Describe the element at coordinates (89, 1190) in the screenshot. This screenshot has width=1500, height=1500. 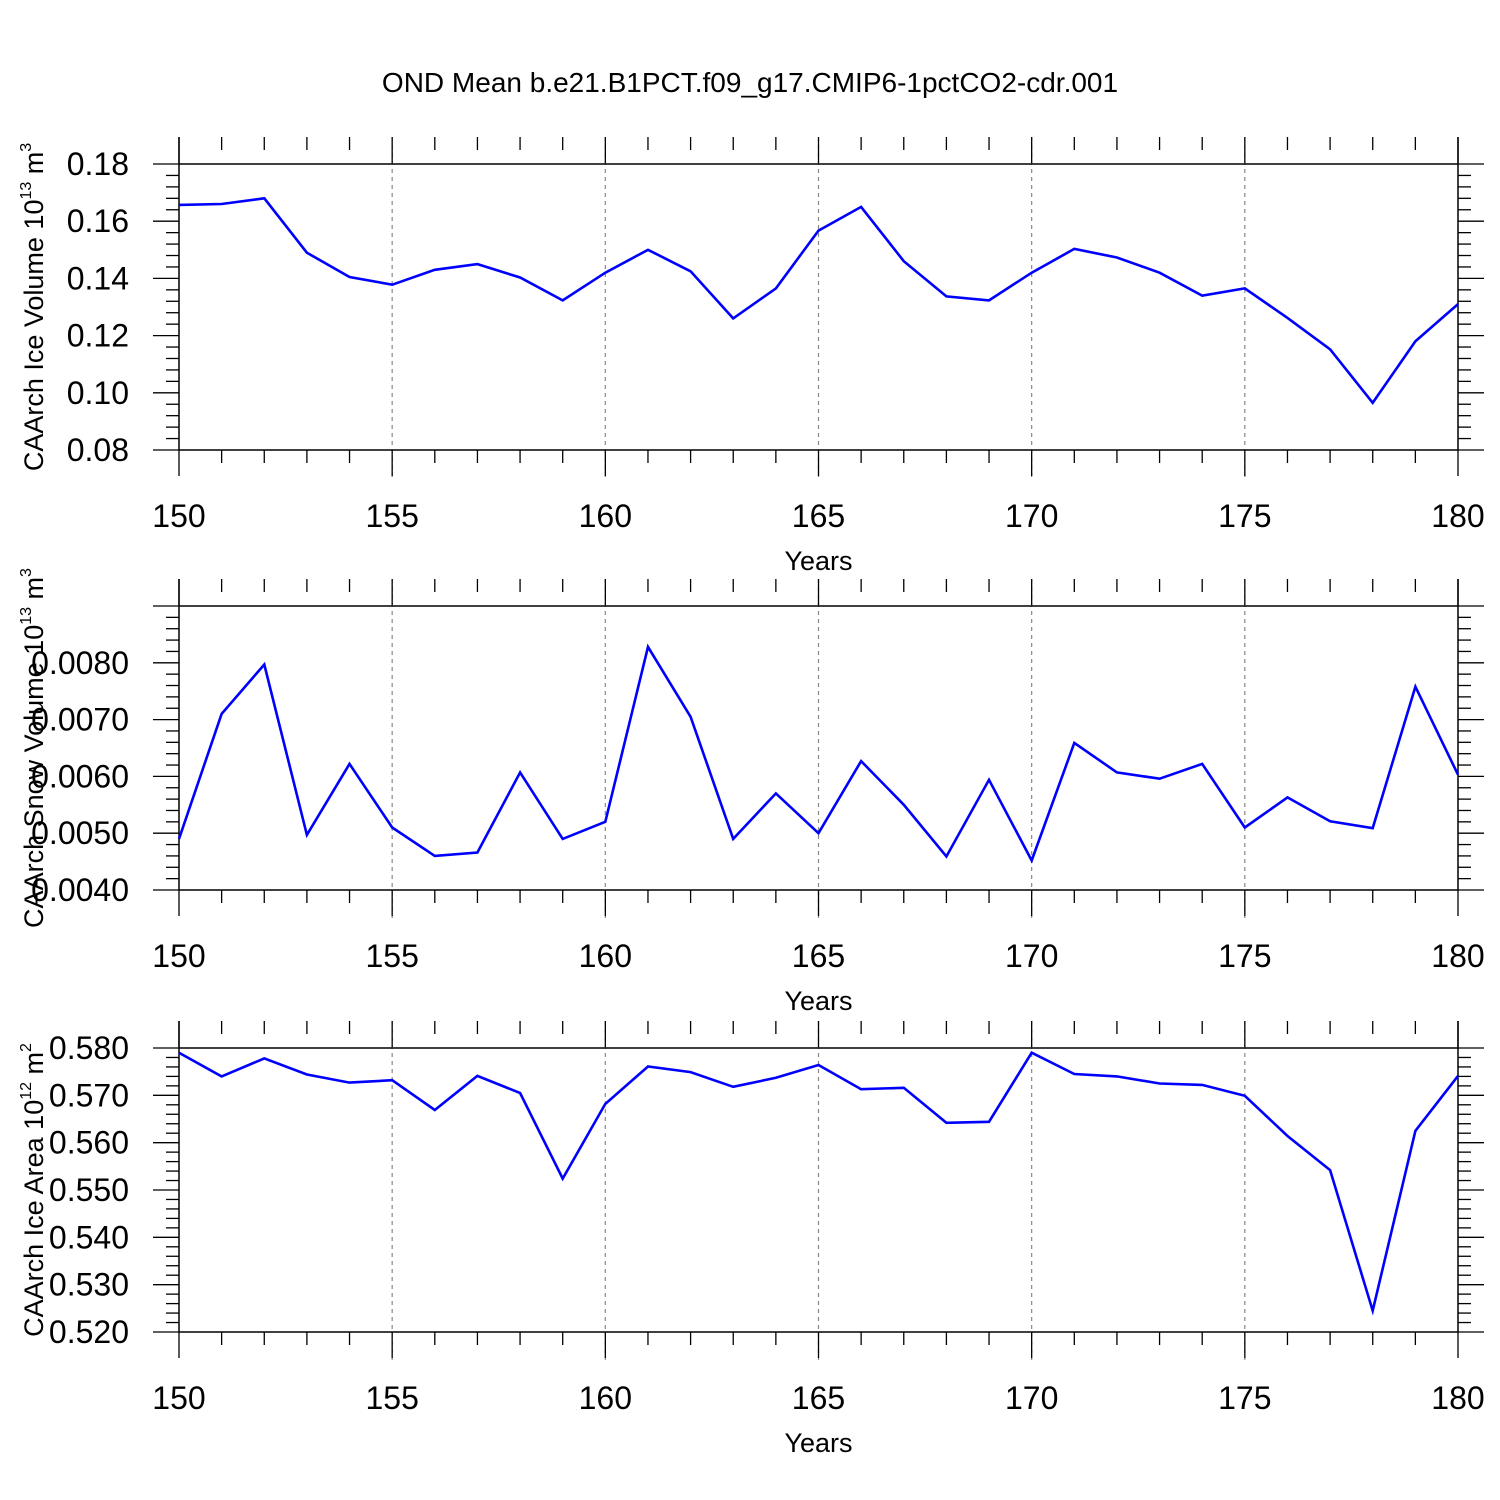
I see `y-tick-label: 0.550` at that location.